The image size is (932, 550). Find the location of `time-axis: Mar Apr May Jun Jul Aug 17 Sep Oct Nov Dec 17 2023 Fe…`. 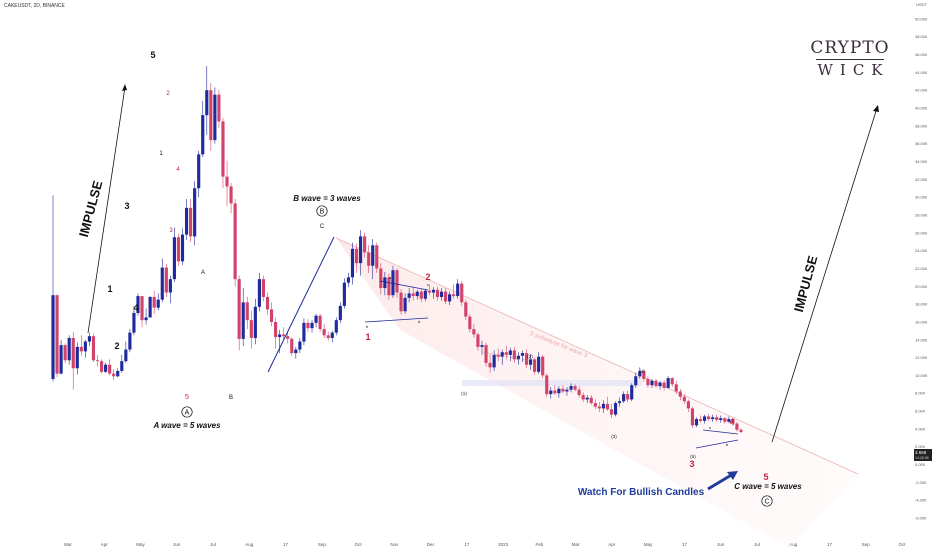

time-axis: Mar Apr May Jun Jul Aug 17 Sep Oct Nov Dec 17 2023 Fe… is located at coordinates (485, 544).